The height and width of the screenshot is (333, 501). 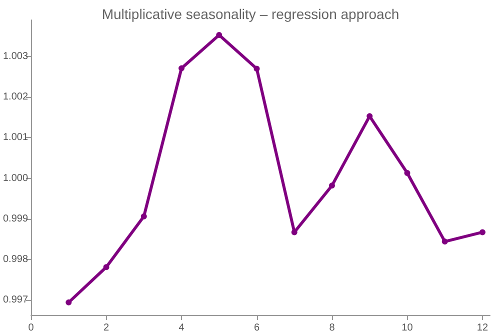 What do you see at coordinates (15, 218) in the screenshot?
I see `y-tick-label: 0.999` at bounding box center [15, 218].